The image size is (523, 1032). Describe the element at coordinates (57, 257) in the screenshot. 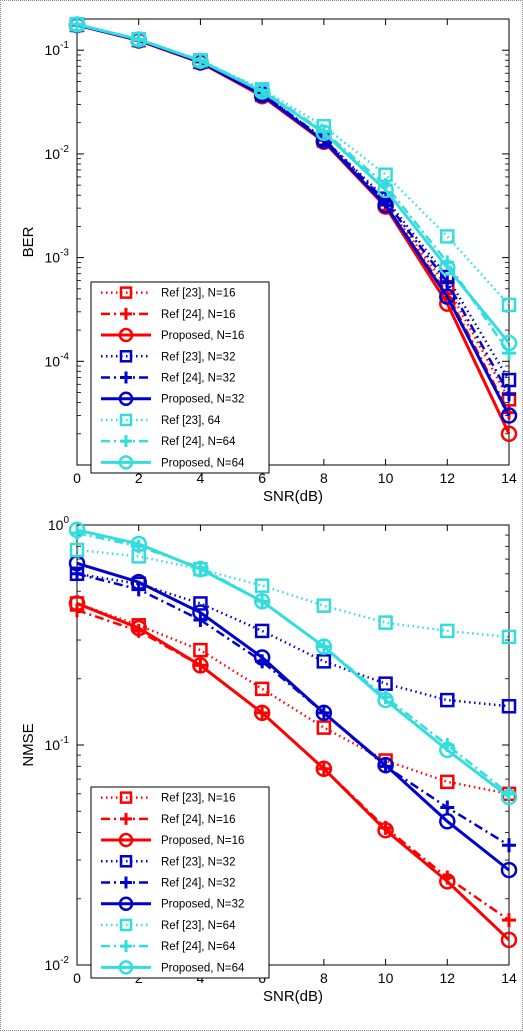

I see `y-tick-label: 10⁻³` at that location.